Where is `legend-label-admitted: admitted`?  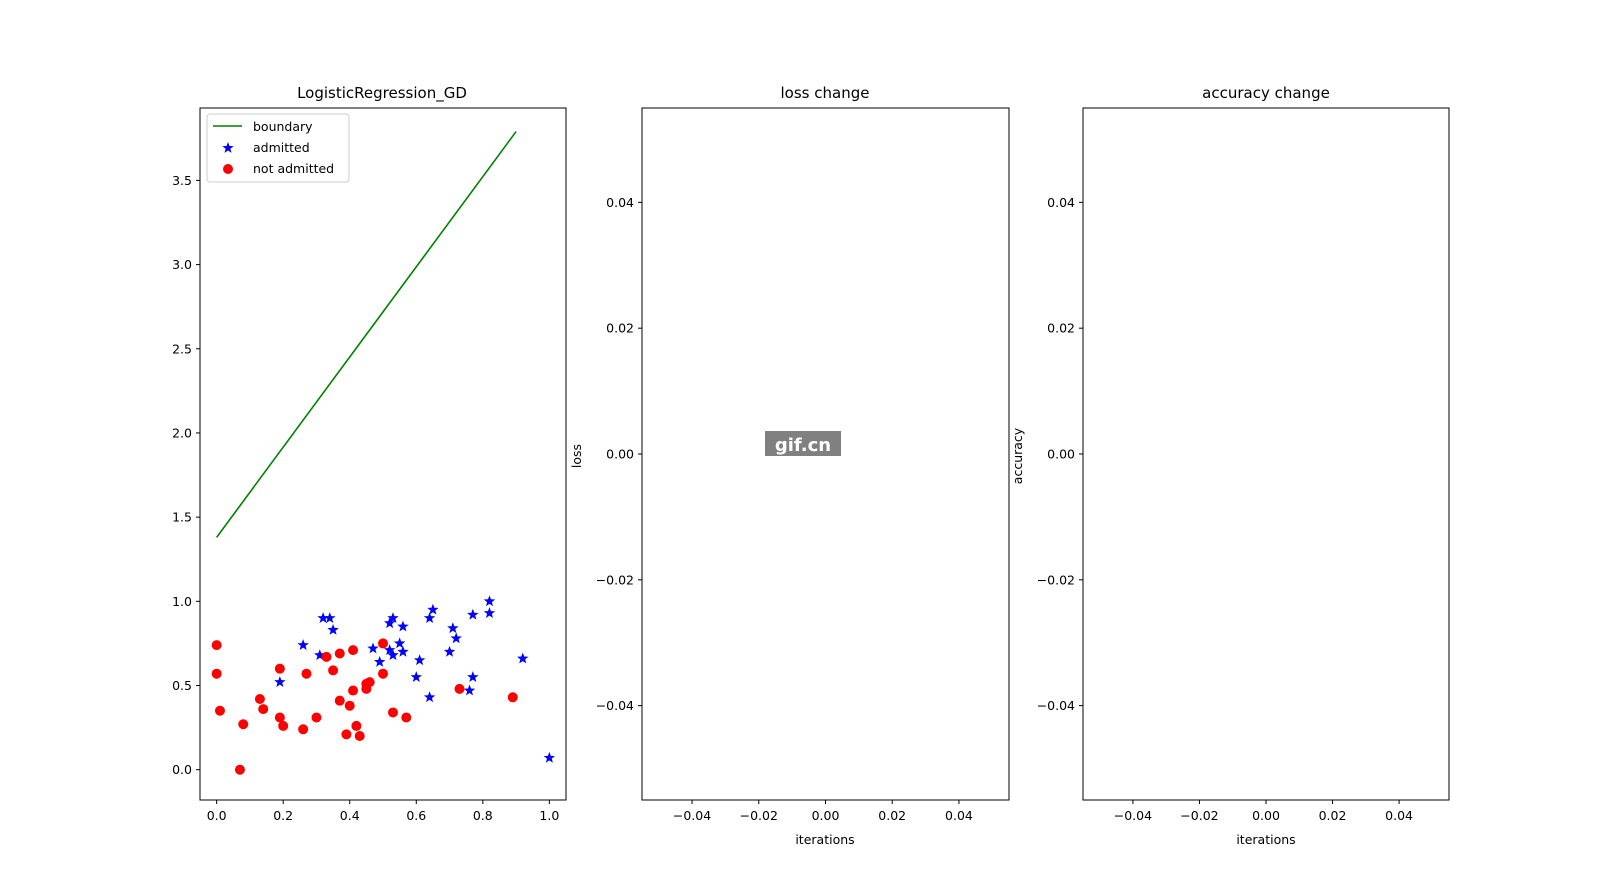 legend-label-admitted: admitted is located at coordinates (281, 147).